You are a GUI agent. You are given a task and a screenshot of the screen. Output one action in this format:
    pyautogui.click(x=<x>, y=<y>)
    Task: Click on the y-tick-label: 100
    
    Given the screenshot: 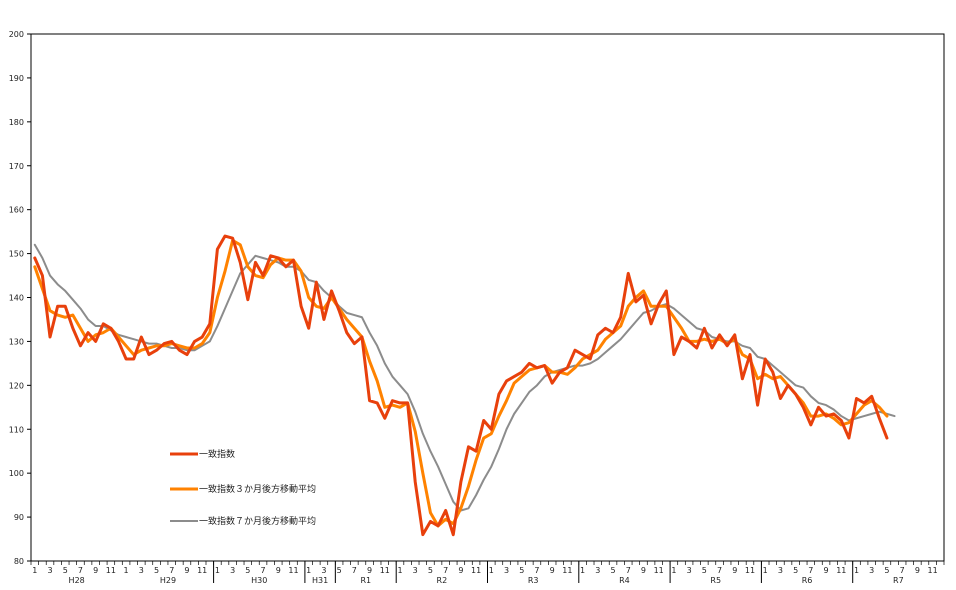 What is the action you would take?
    pyautogui.click(x=16, y=473)
    